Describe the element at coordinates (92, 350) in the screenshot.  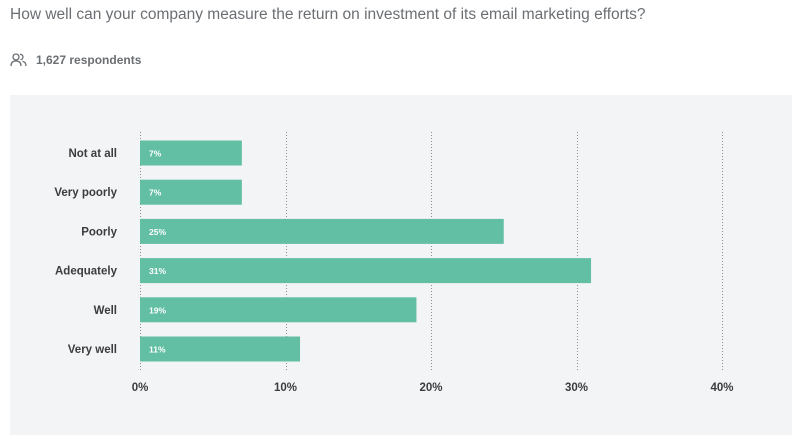
I see `category-label: Very well` at that location.